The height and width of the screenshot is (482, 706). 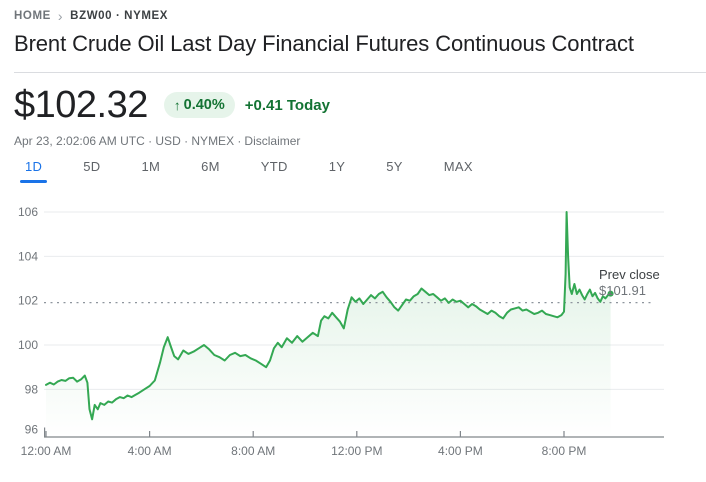 What do you see at coordinates (81, 105) in the screenshot?
I see `current-price: $102.32` at bounding box center [81, 105].